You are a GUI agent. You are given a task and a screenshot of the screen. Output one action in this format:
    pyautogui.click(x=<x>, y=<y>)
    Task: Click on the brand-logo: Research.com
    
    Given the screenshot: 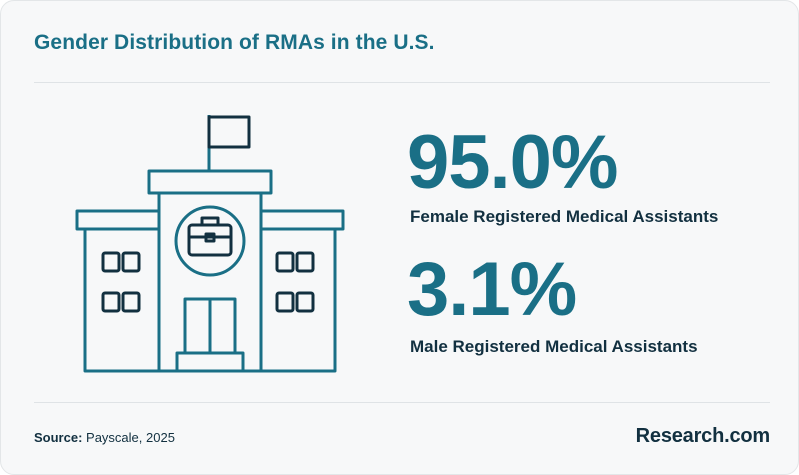 What is the action you would take?
    pyautogui.click(x=703, y=436)
    